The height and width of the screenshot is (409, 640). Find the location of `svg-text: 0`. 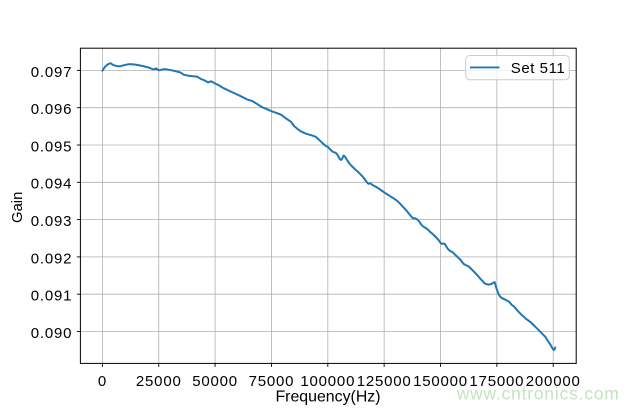

svg-text: 0 is located at coordinates (102, 381).